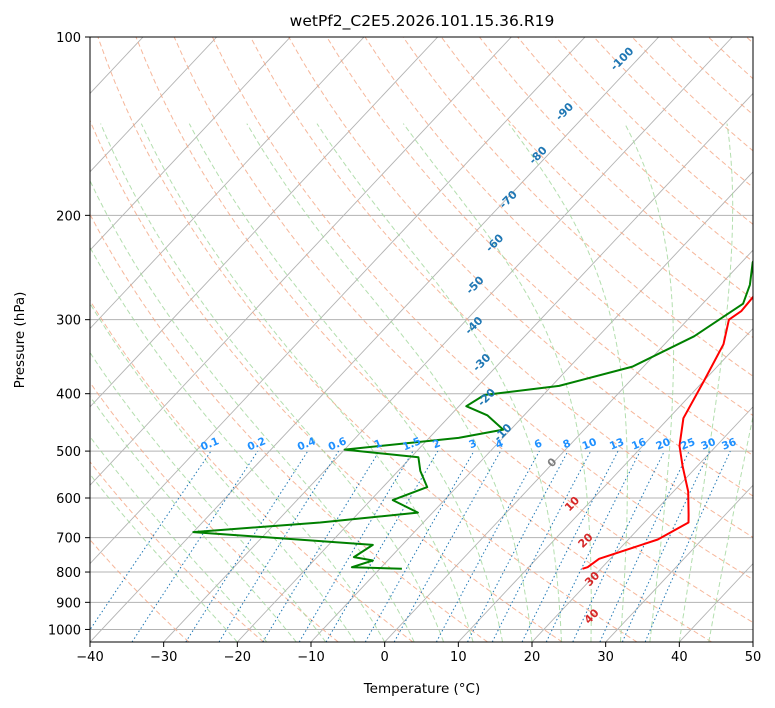  I want to click on isotherm-label: -90, so click(564, 111).